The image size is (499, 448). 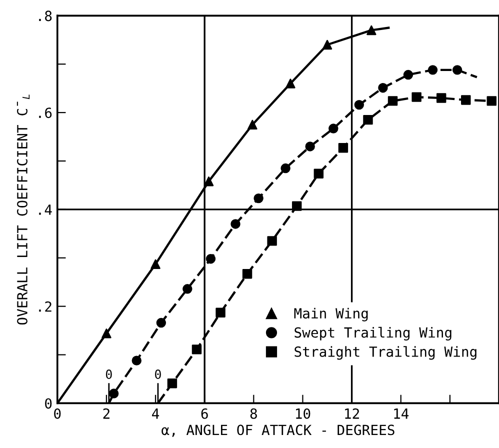 I want to click on y-tick-label: .2, so click(x=45, y=306).